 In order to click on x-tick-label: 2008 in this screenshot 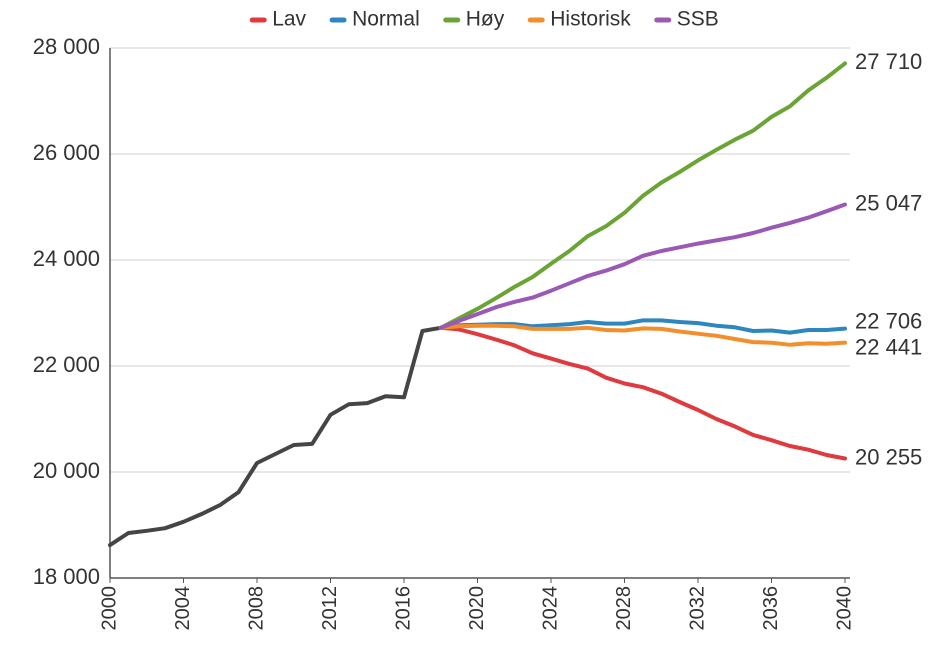, I will do `click(256, 608)`.